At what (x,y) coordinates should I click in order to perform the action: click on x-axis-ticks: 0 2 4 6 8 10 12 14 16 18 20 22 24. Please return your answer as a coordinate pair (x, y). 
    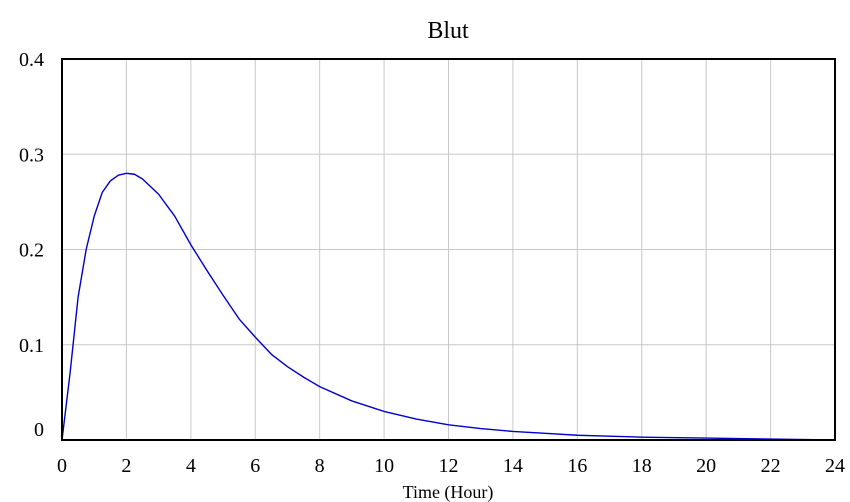
    Looking at the image, I should click on (451, 466).